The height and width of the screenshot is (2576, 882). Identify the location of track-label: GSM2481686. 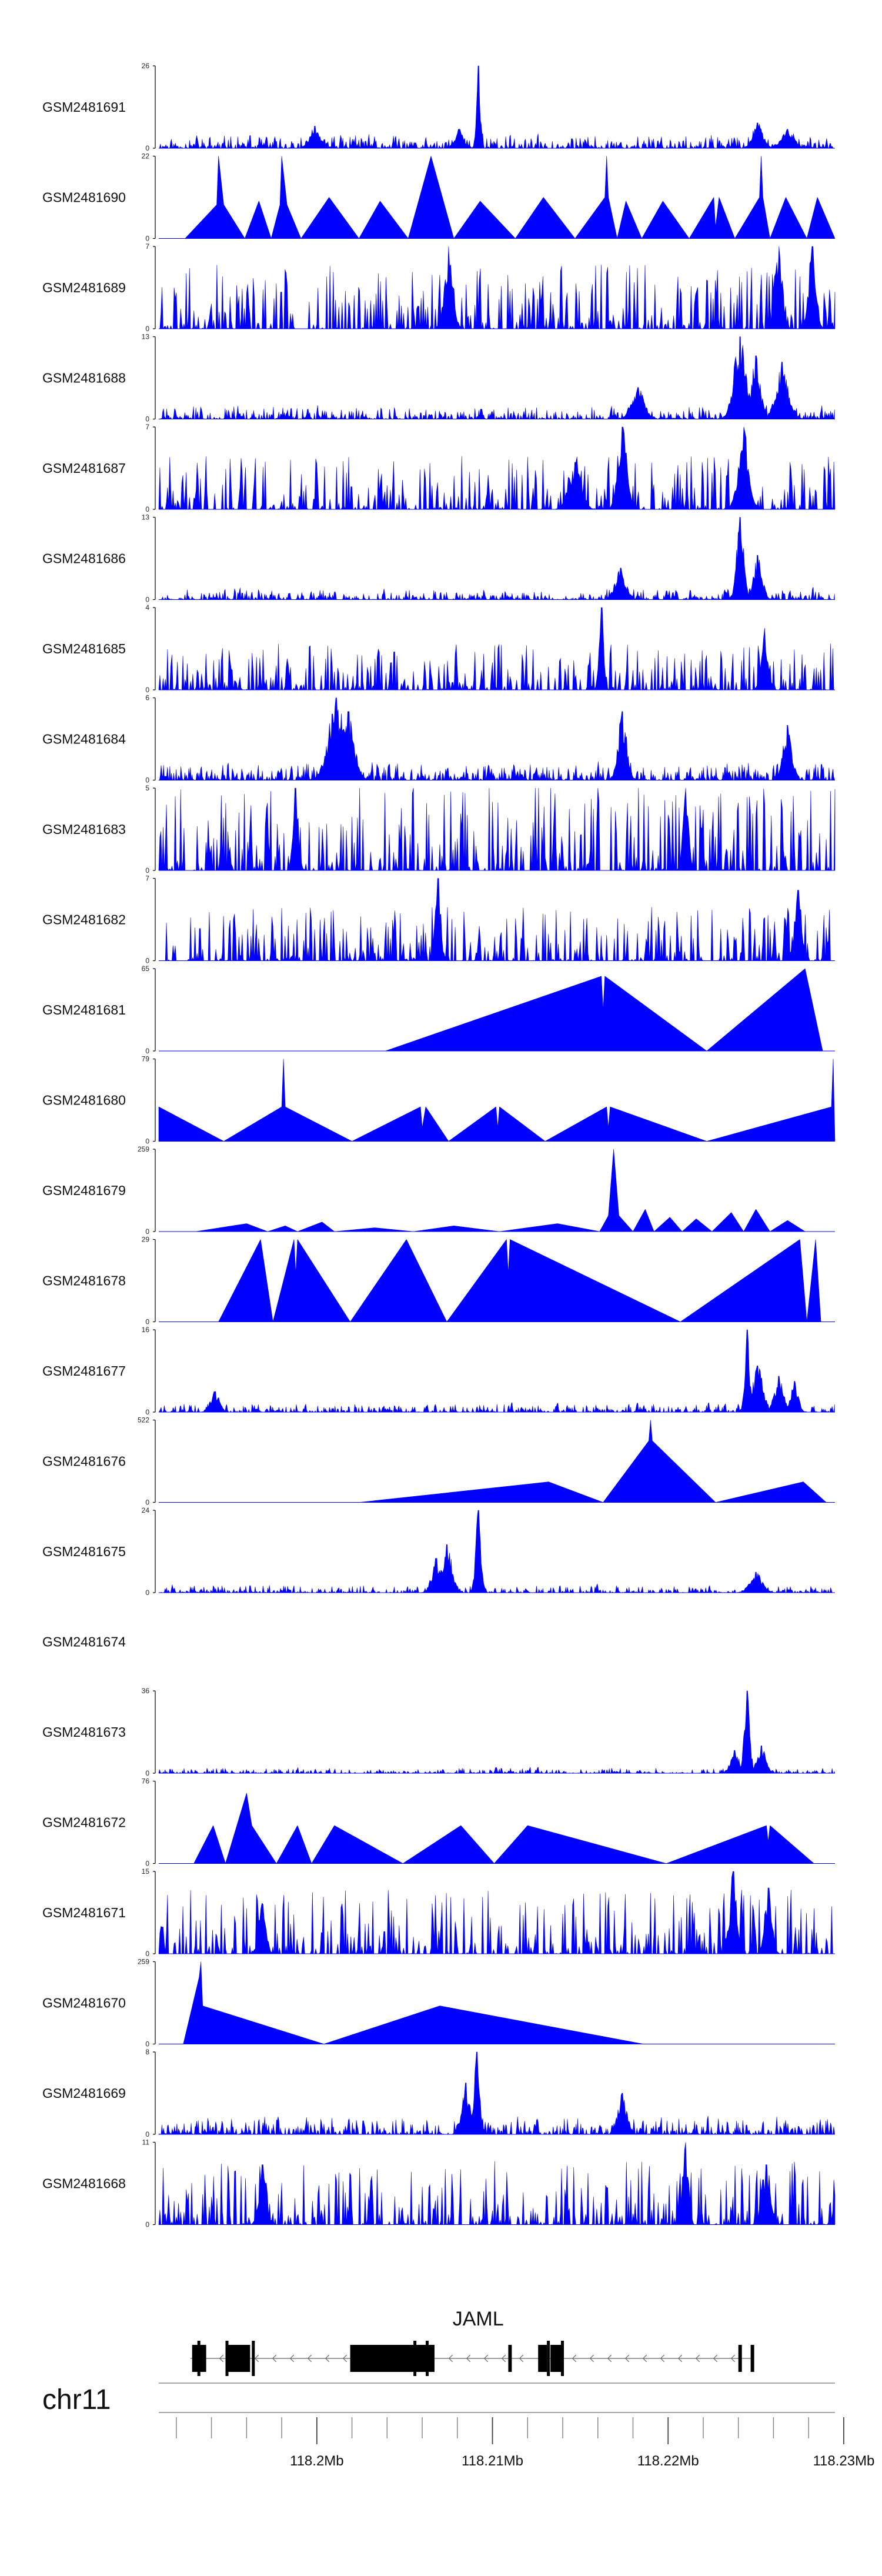
(84, 558).